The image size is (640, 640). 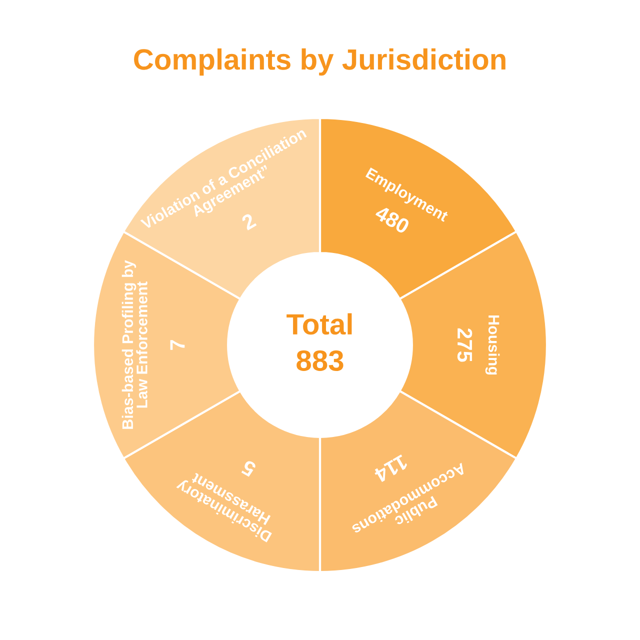 What do you see at coordinates (320, 62) in the screenshot?
I see `text: Complaints by Jurisdiction` at bounding box center [320, 62].